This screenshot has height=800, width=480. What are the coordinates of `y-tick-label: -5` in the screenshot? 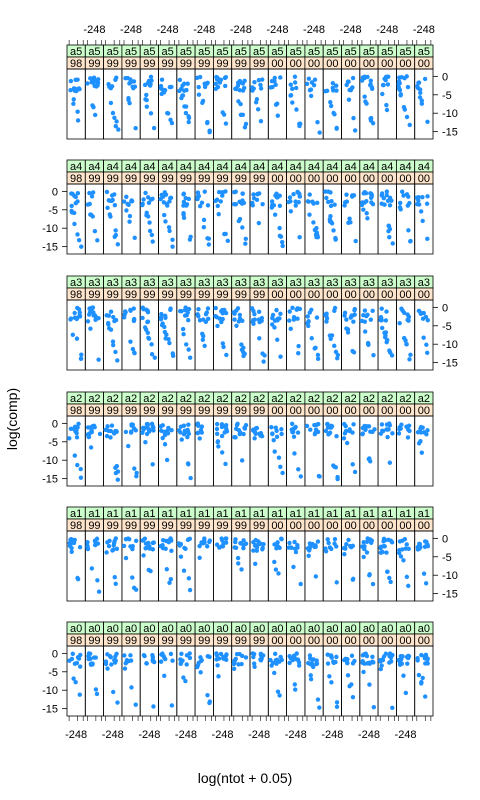 It's located at (53, 443).